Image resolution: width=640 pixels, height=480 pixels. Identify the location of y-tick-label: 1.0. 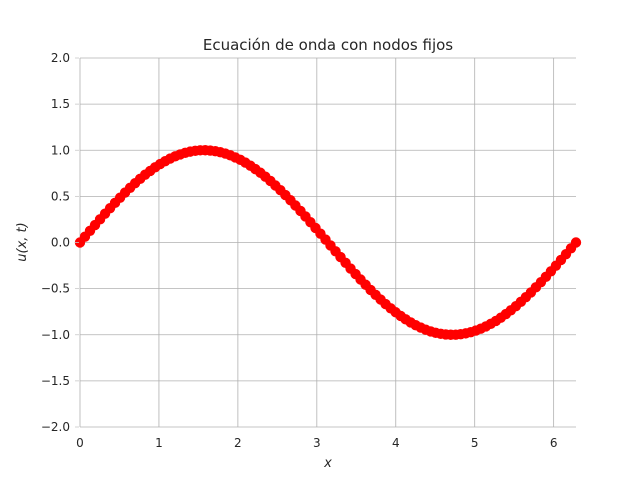
(60, 150).